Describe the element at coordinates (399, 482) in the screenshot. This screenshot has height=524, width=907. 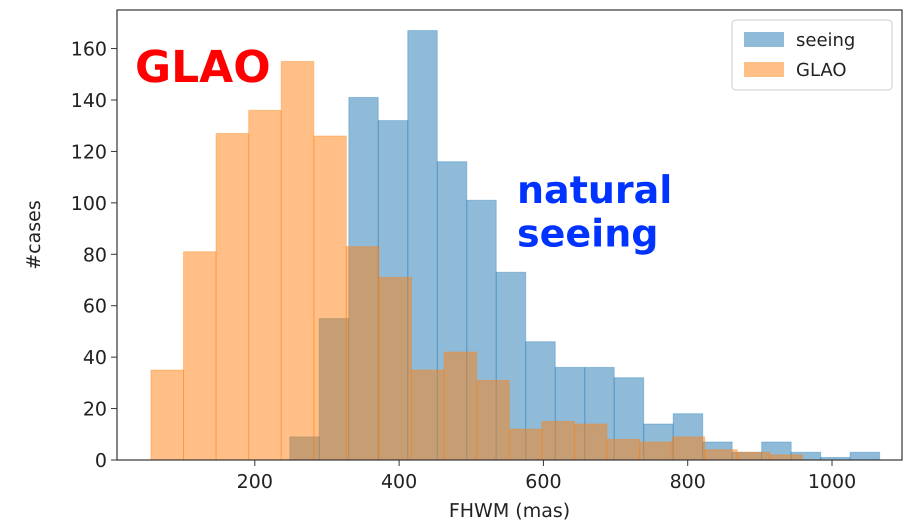
I see `x-tick-label: 400` at that location.